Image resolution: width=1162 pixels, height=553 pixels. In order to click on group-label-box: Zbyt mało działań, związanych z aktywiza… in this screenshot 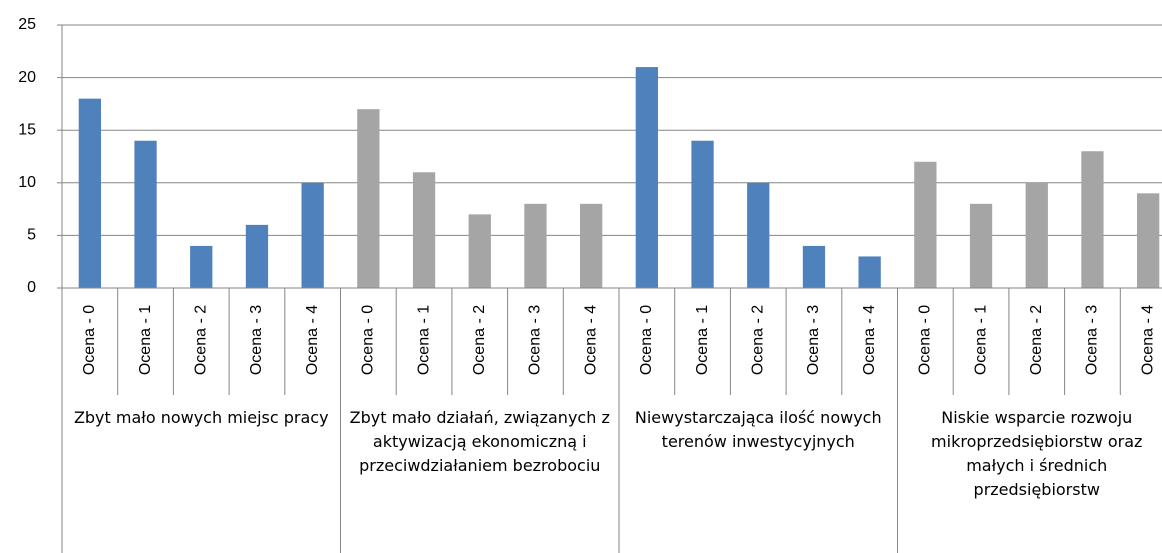, I will do `click(479, 441)`.